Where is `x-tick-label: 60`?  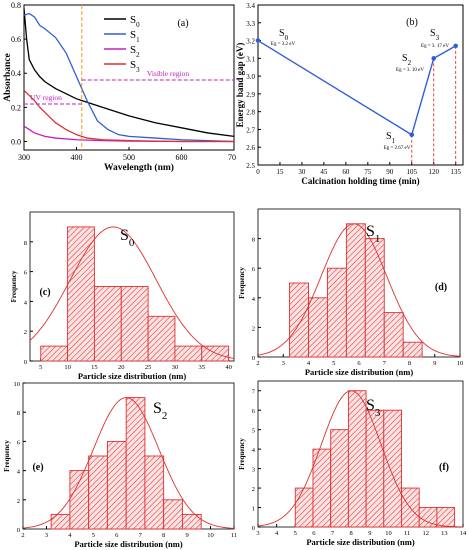 x-tick-label: 60 is located at coordinates (346, 172).